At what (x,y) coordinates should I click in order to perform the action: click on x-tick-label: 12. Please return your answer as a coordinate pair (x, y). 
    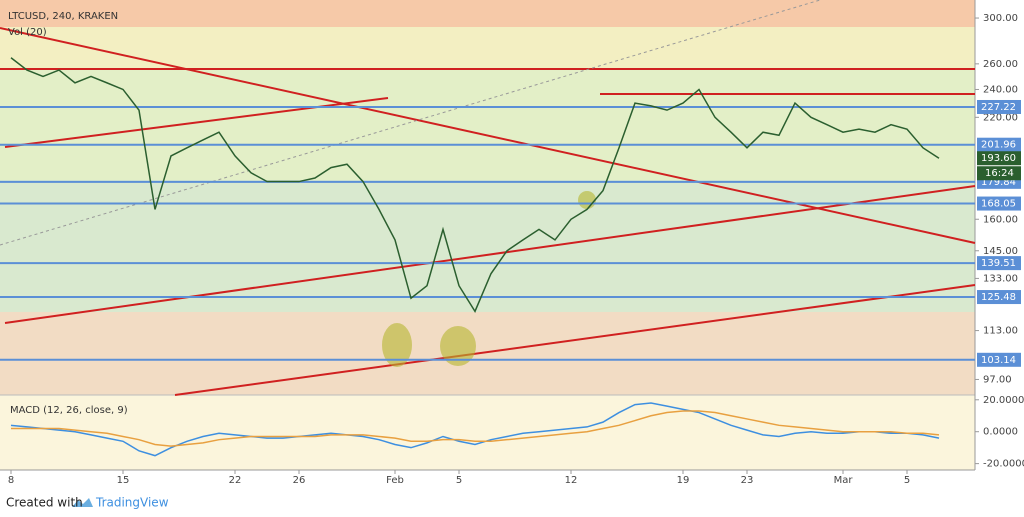
    Looking at the image, I should click on (571, 480).